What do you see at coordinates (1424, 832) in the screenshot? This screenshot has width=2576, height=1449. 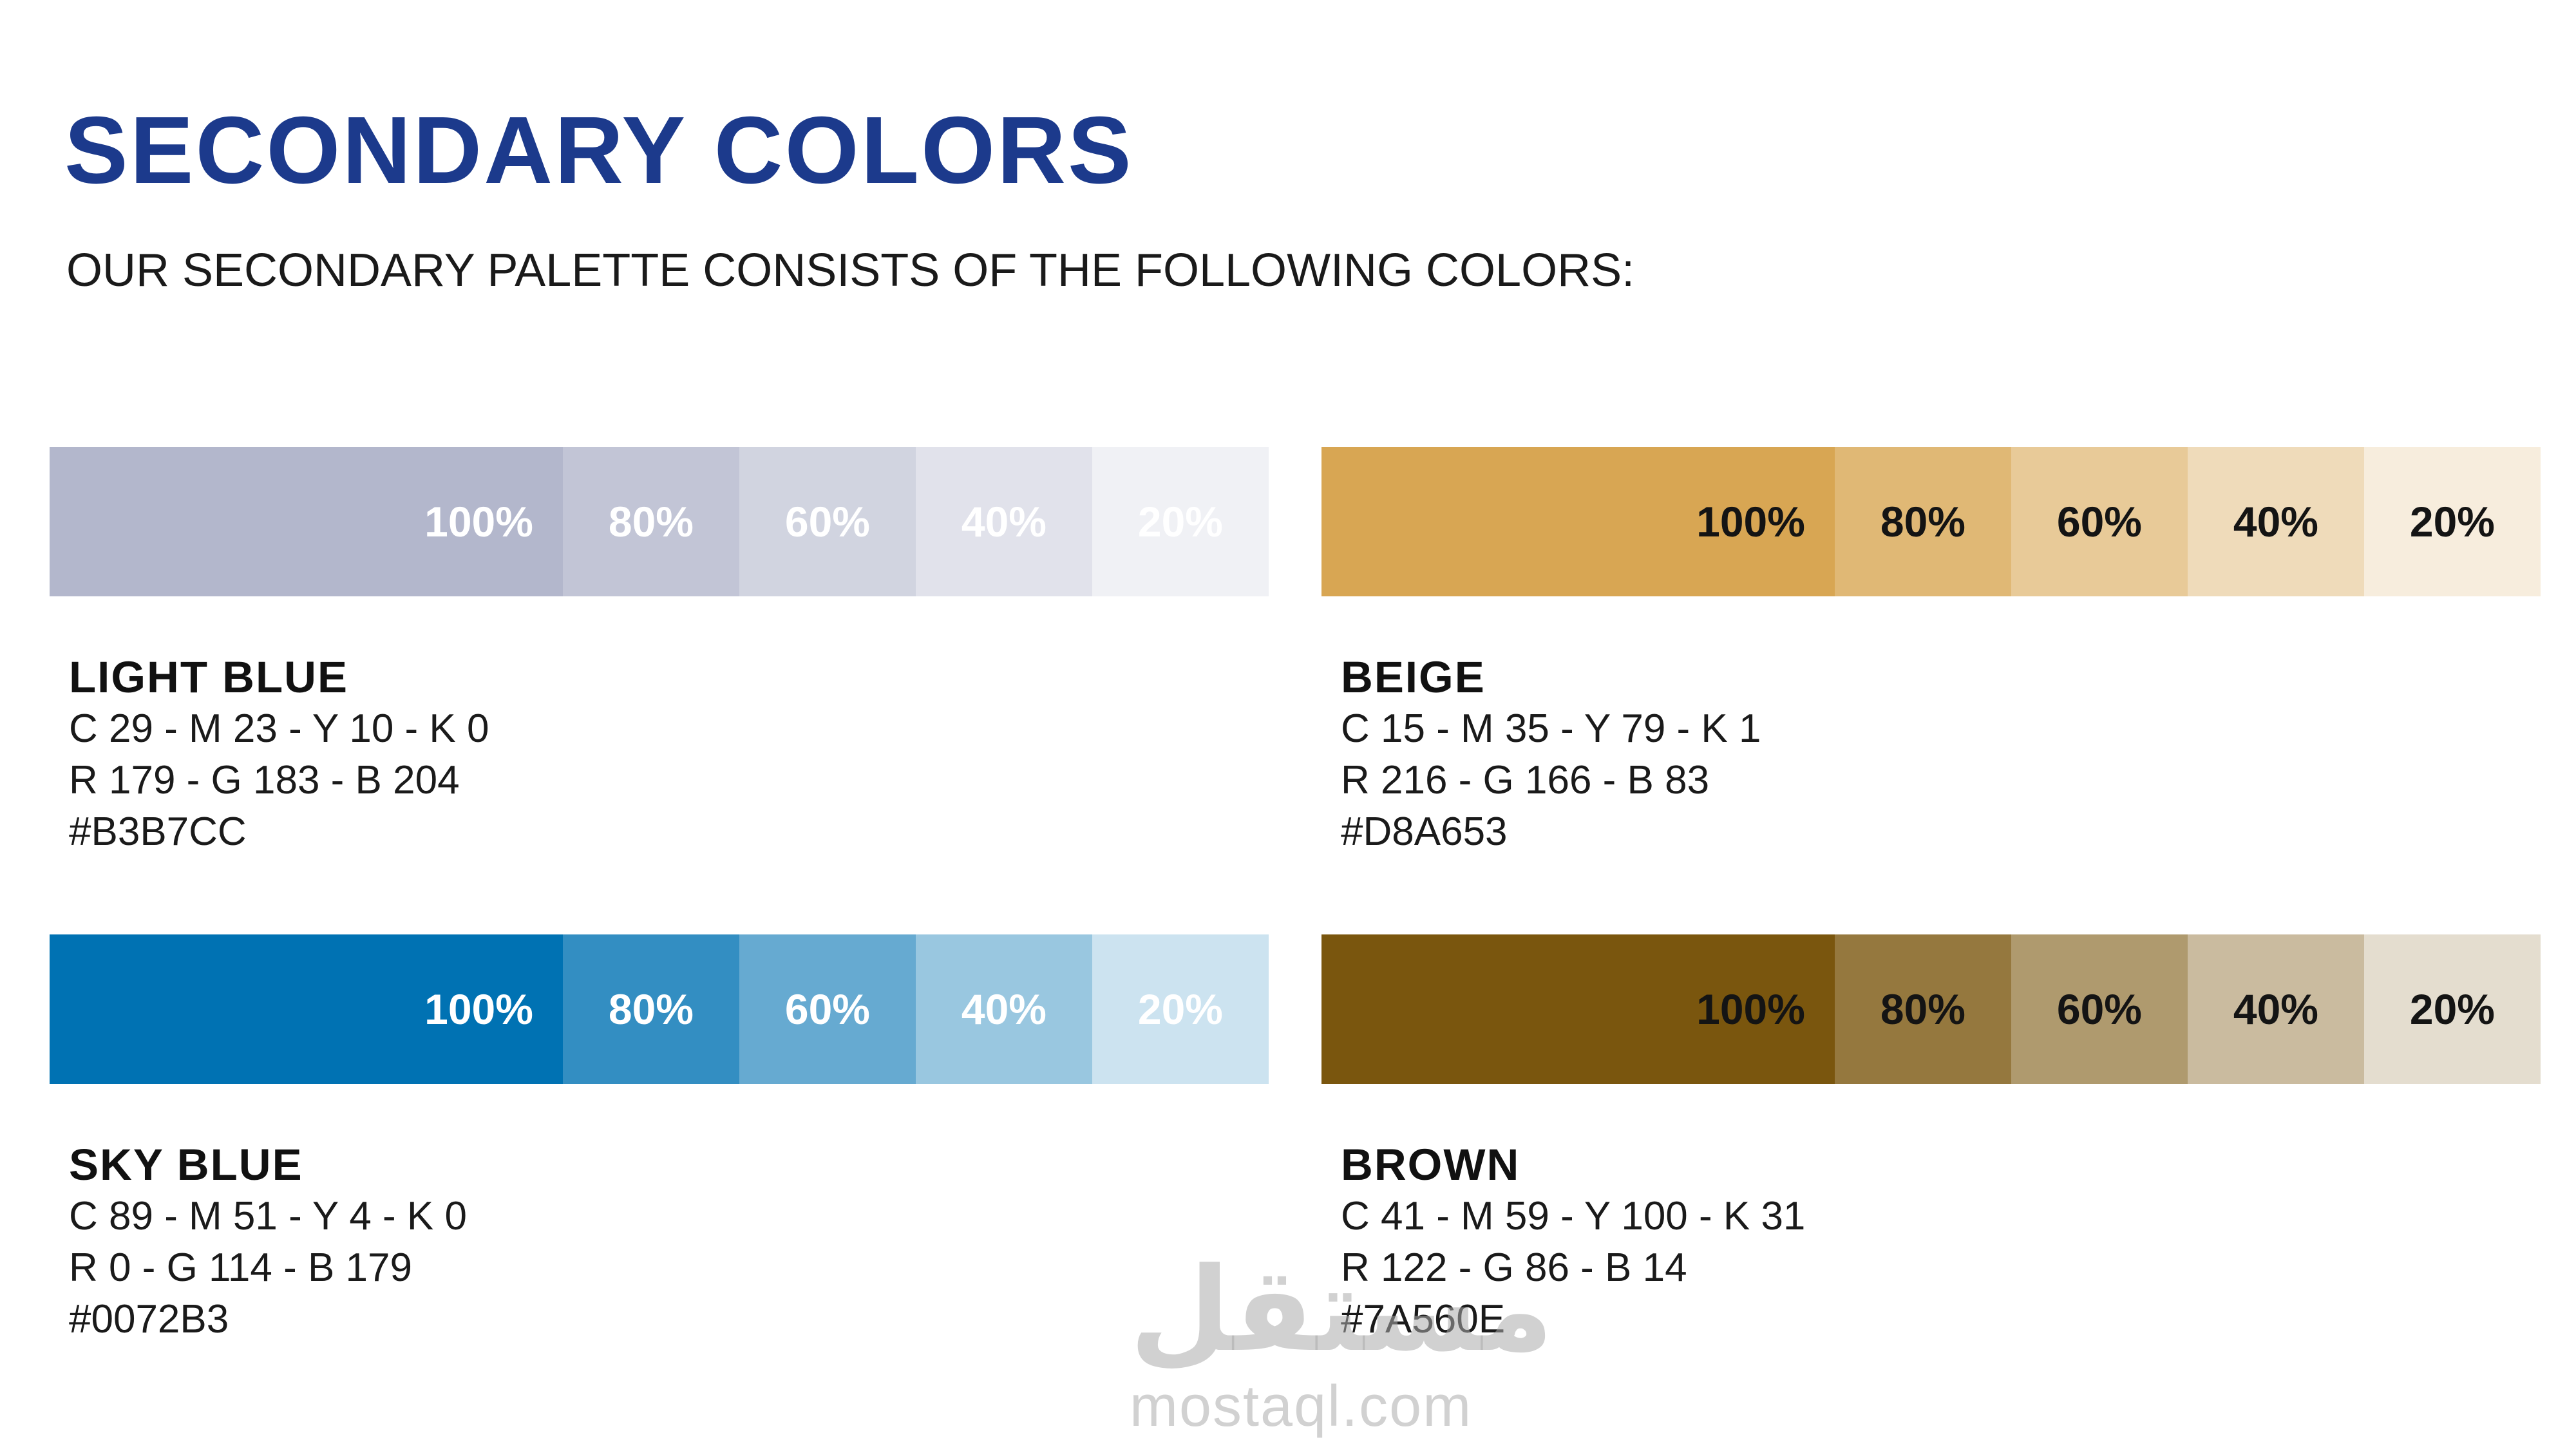 I see `color-hex: #D8A653` at bounding box center [1424, 832].